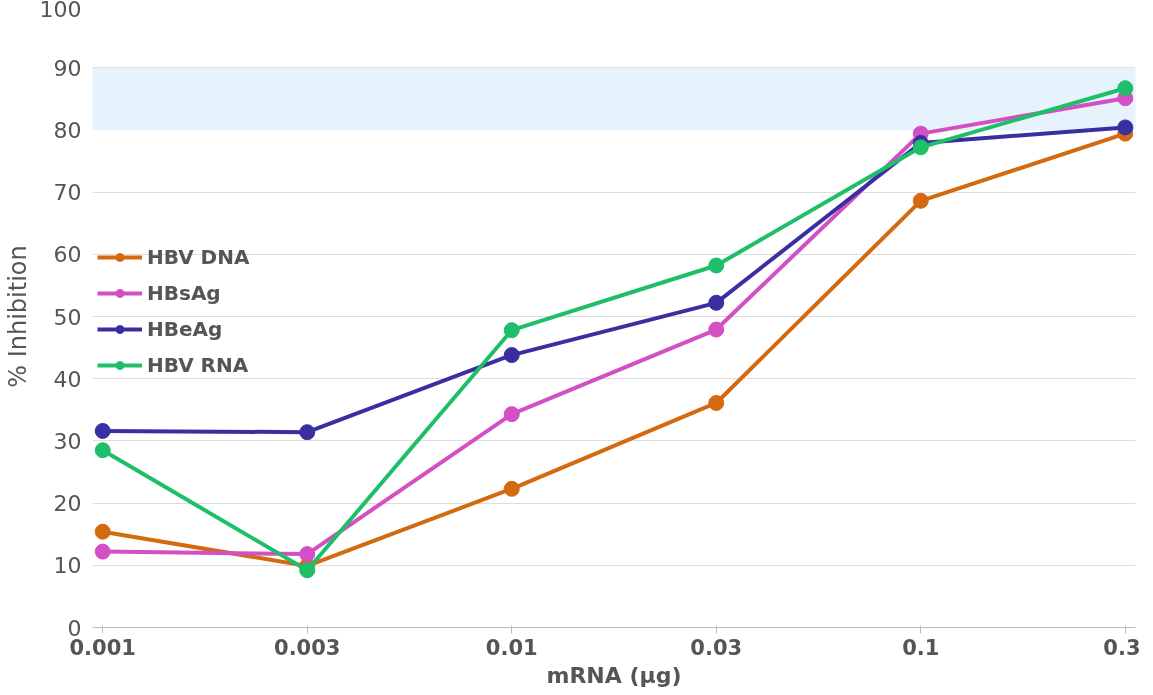 The height and width of the screenshot is (695, 1153). Describe the element at coordinates (198, 257) in the screenshot. I see `legend-label: HBV DNA` at that location.